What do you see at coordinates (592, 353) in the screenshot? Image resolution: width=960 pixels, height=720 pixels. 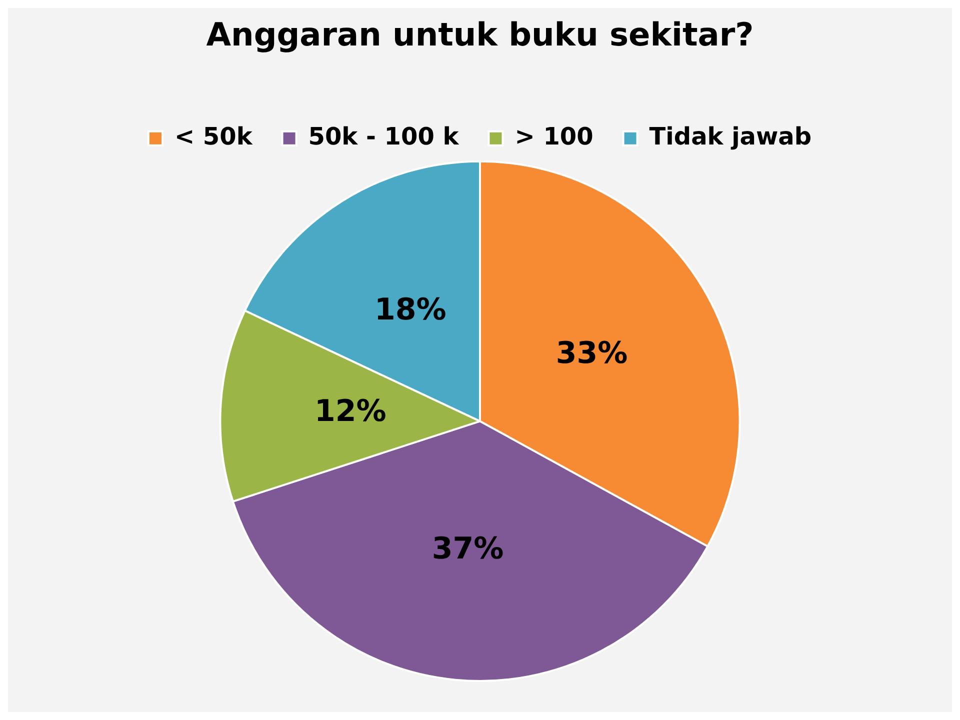 I see `data-label: 33%` at bounding box center [592, 353].